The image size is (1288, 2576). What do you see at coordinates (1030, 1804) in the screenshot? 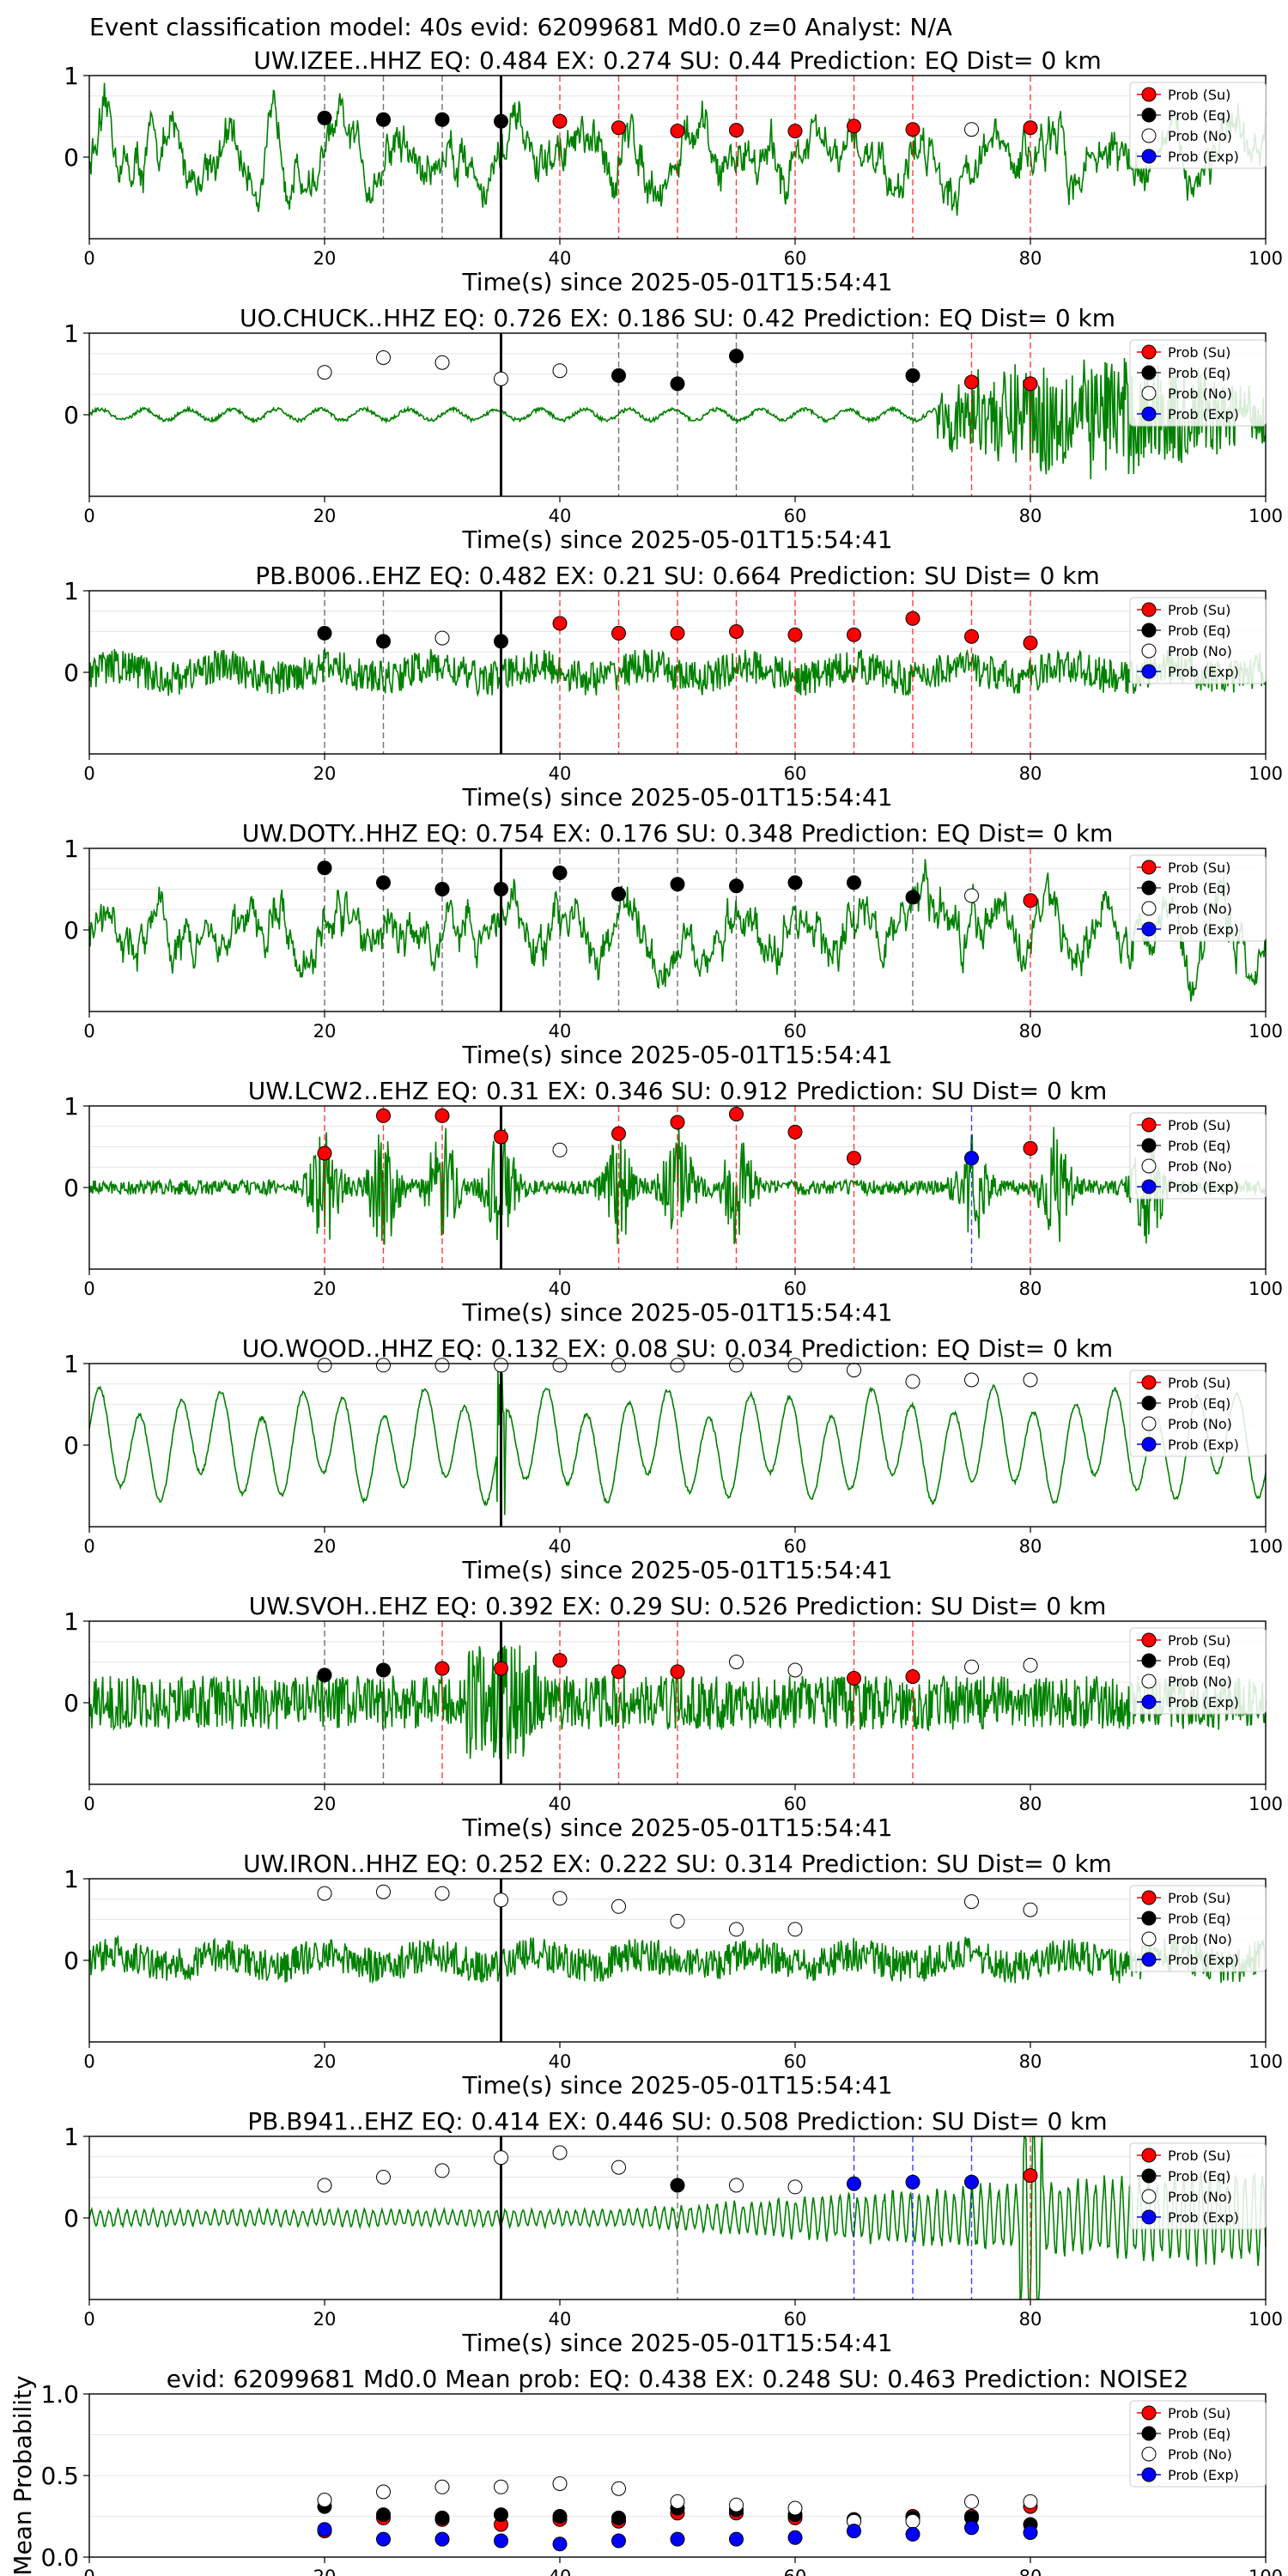
I see `x-tick-label: 80` at bounding box center [1030, 1804].